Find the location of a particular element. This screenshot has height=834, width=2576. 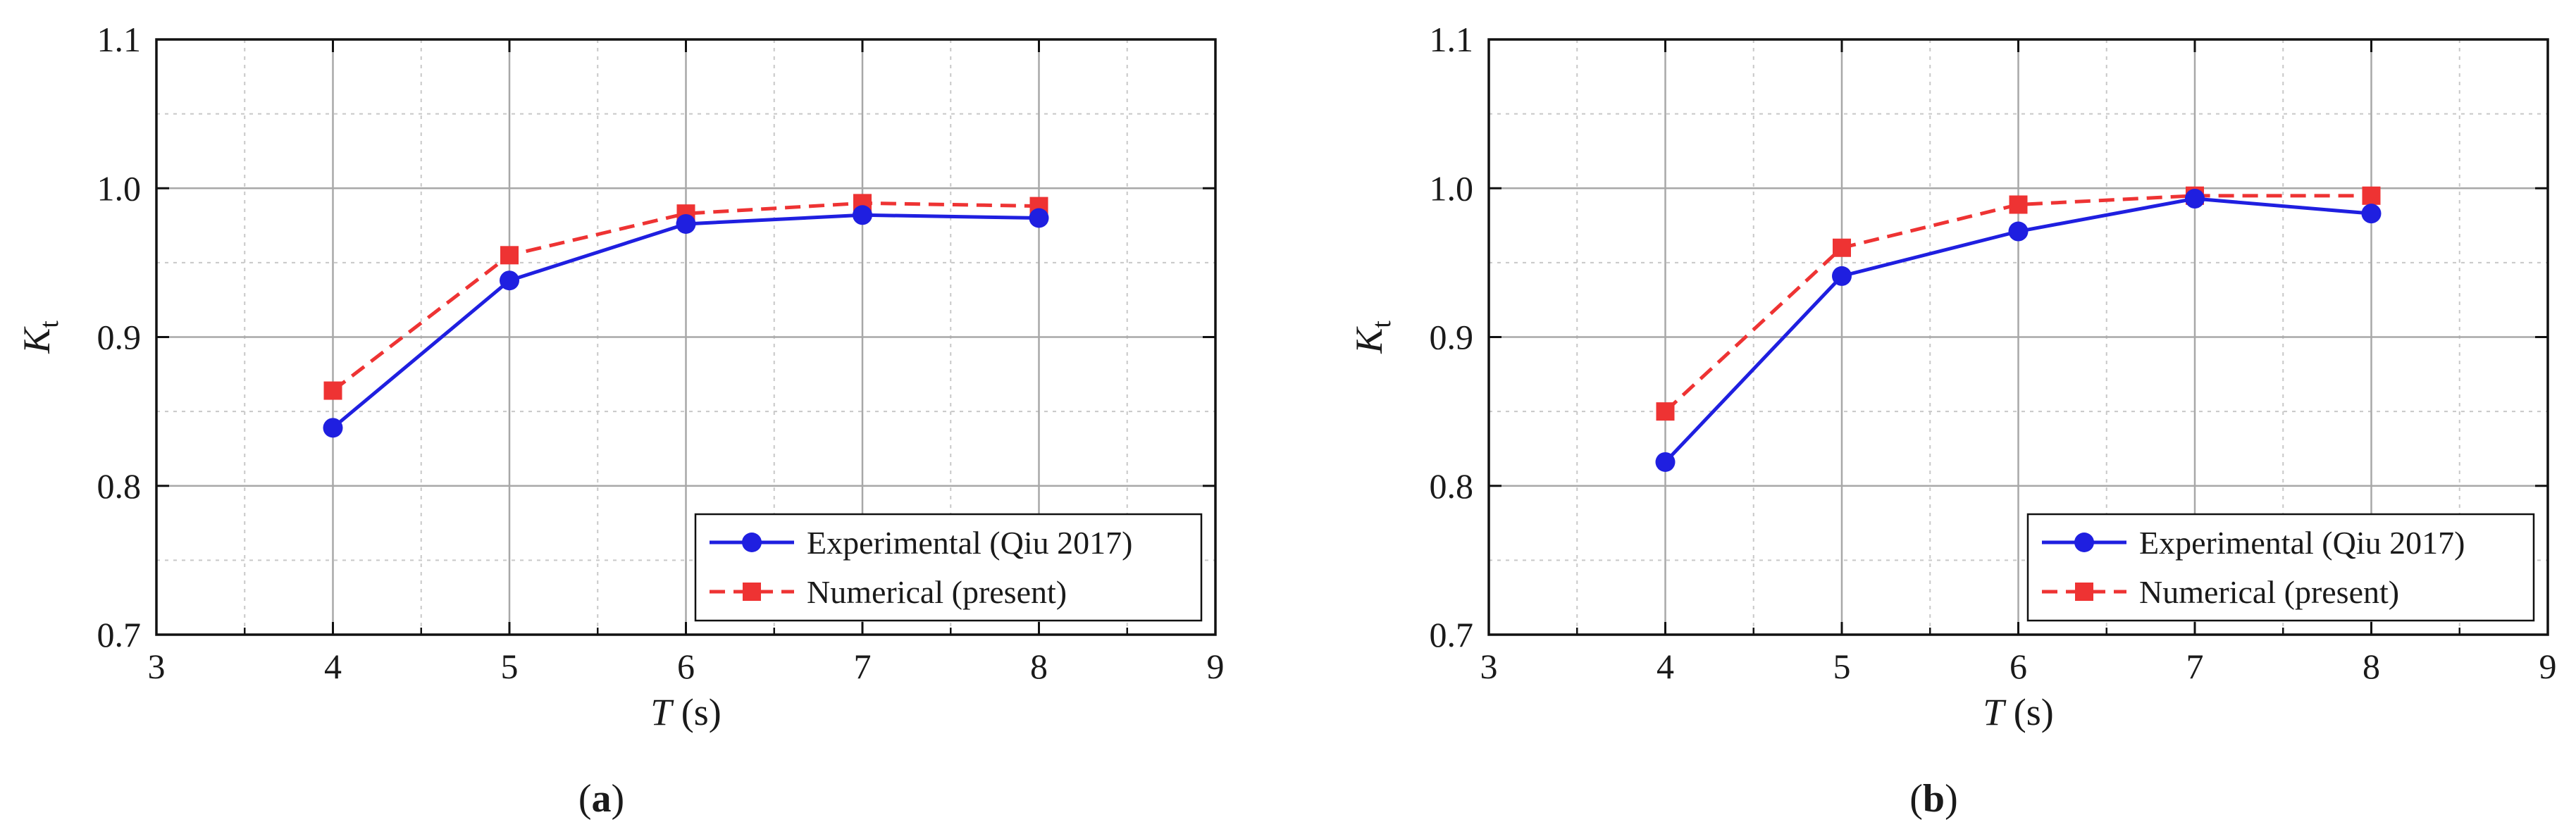

chart-a-x-tick-label: 8 is located at coordinates (1039, 666).